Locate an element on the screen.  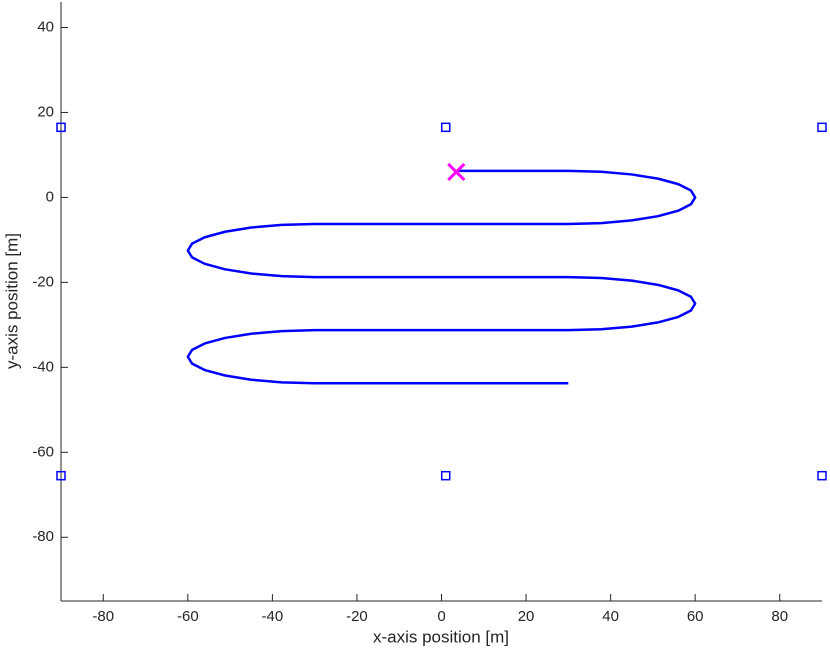
x-tick-label: 60 is located at coordinates (695, 616).